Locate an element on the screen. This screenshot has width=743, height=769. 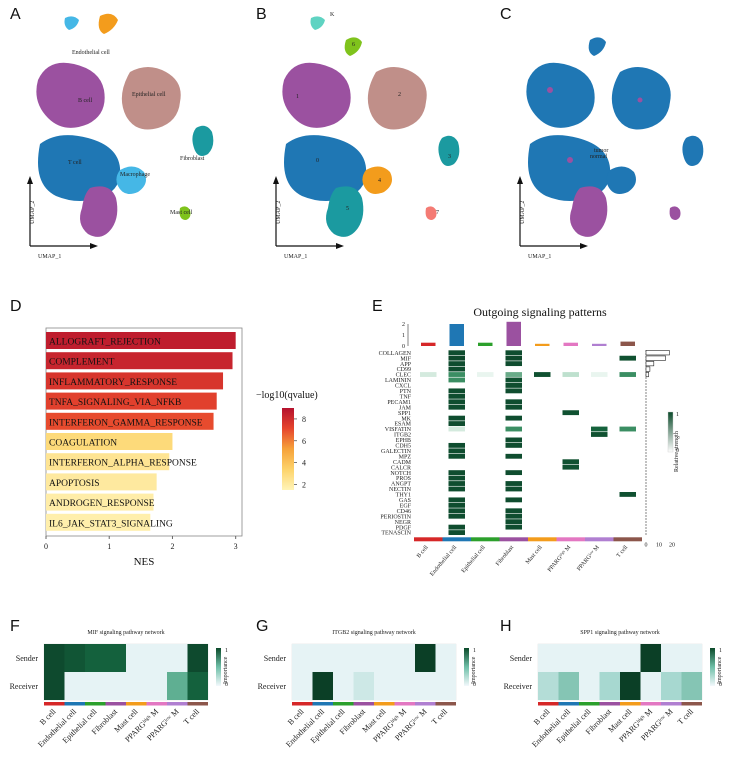
legend-title: Importance is located at coordinates (720, 670).